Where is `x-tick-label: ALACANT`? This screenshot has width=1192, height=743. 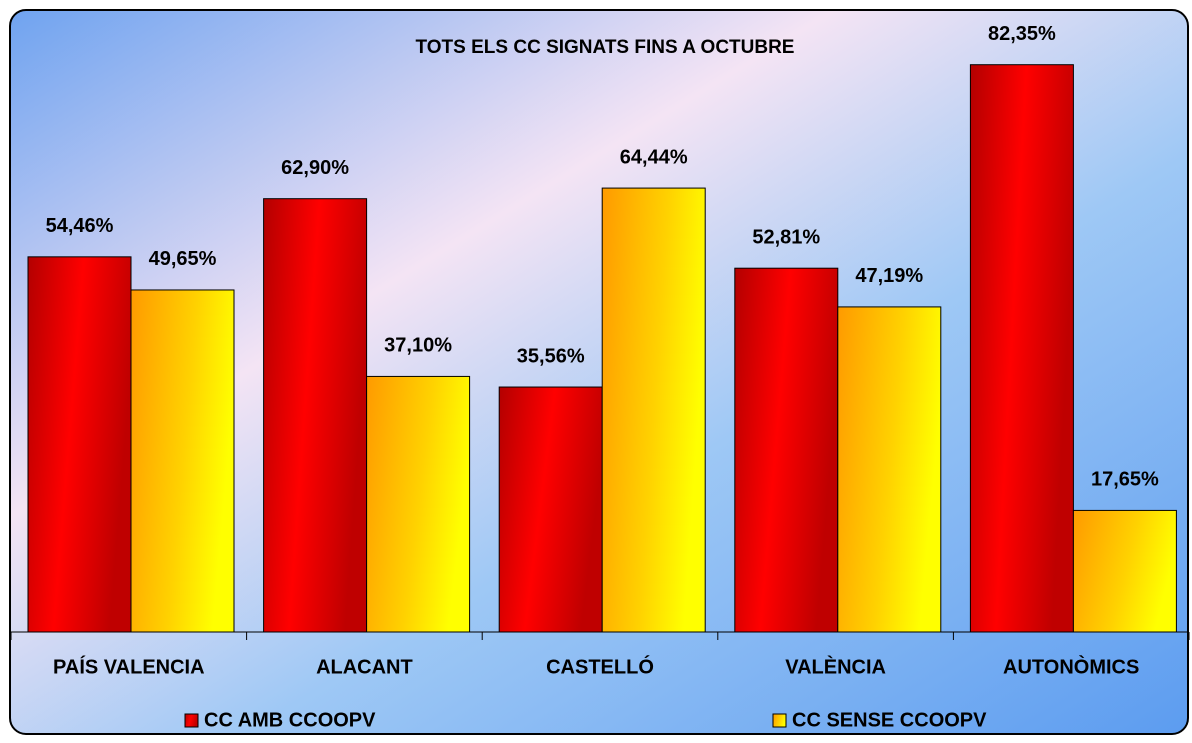 x-tick-label: ALACANT is located at coordinates (364, 667).